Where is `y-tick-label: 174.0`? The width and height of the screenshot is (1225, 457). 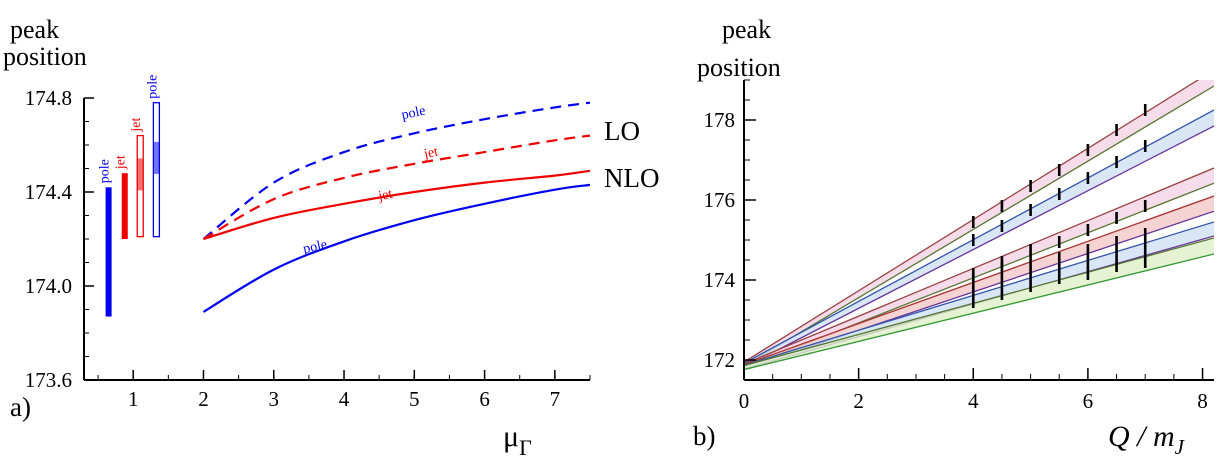 y-tick-label: 174.0 is located at coordinates (48, 286).